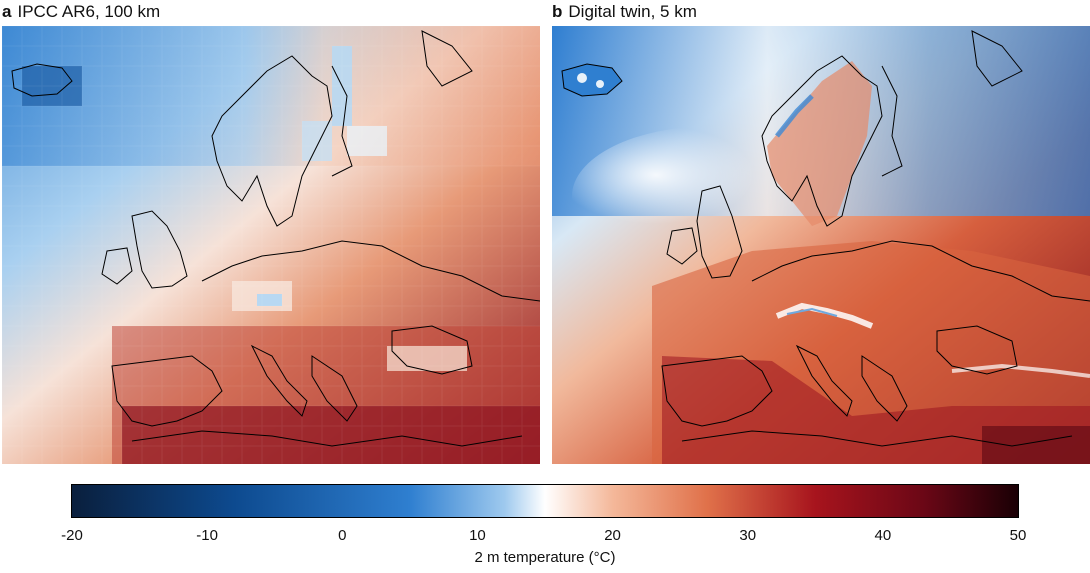 The image size is (1090, 573). What do you see at coordinates (72, 535) in the screenshot?
I see `colorbar-tick-label: -20` at bounding box center [72, 535].